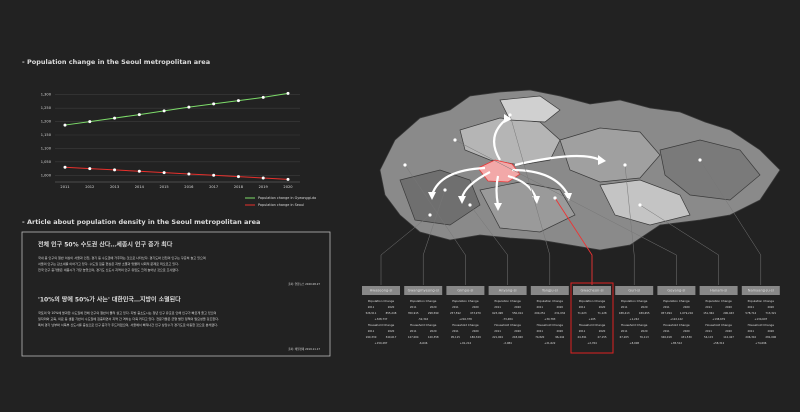  What do you see at coordinates (497, 313) in the screenshot?
I see `value: 623,498` at bounding box center [497, 313].